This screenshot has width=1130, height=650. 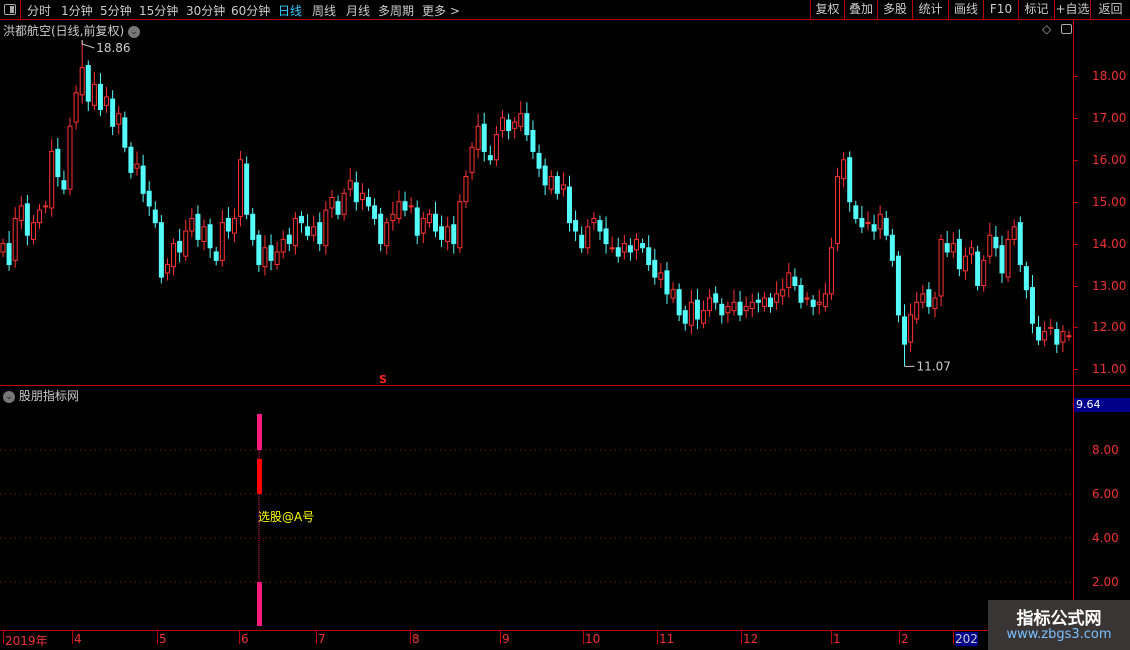 I want to click on period-tab: 30分钟, so click(x=206, y=11).